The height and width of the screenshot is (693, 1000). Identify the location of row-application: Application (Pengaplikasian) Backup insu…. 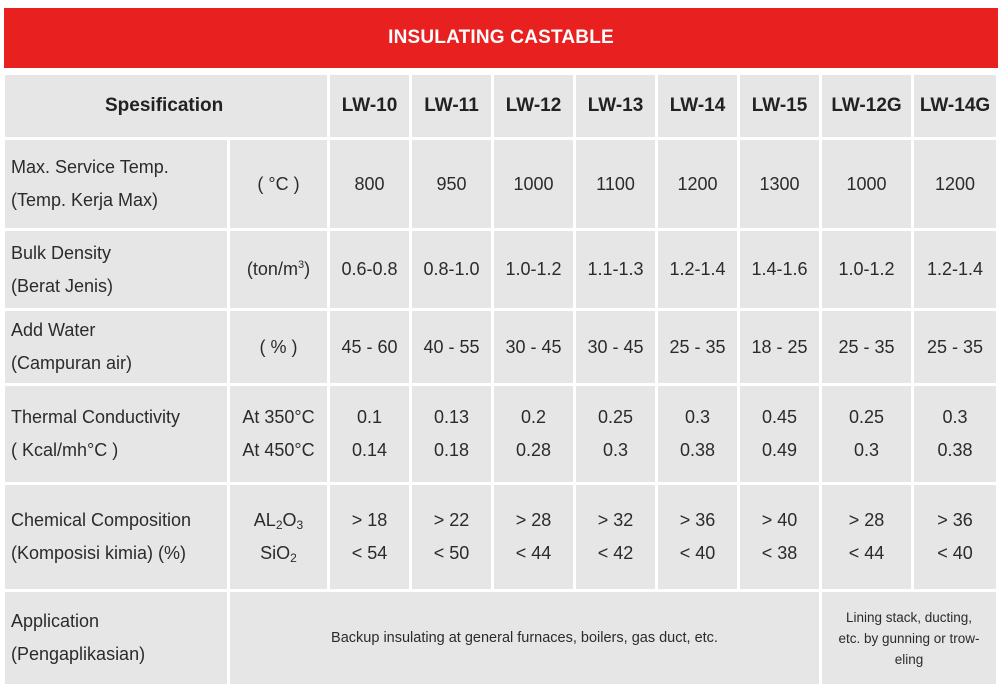
(500, 638).